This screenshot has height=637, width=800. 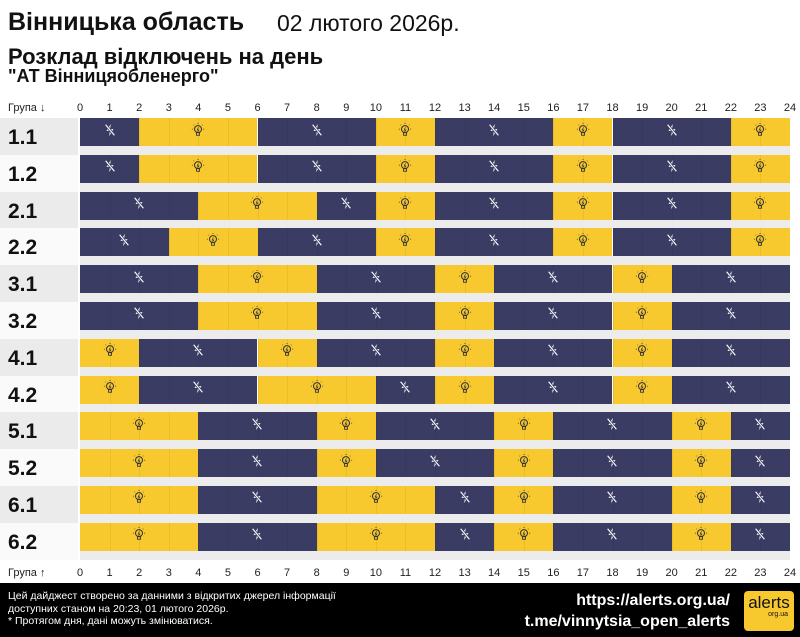 What do you see at coordinates (400, 210) in the screenshot?
I see `group-row: 2.1` at bounding box center [400, 210].